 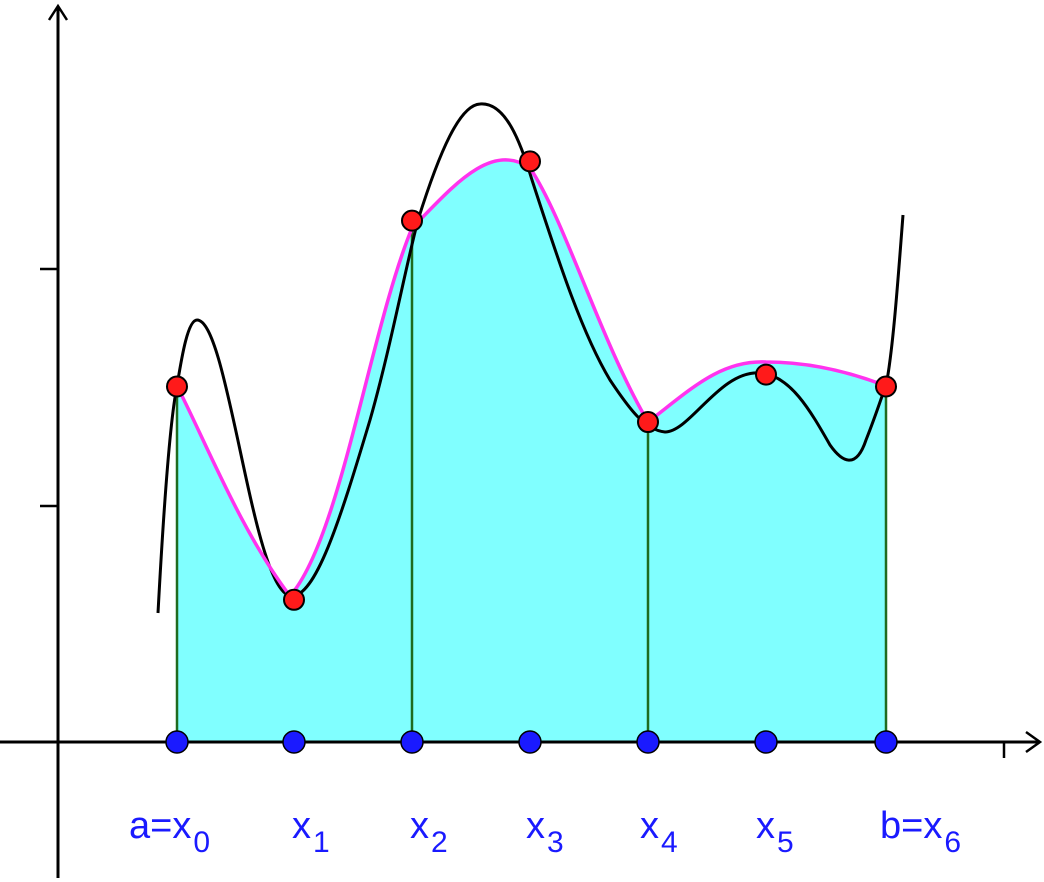 What do you see at coordinates (669, 842) in the screenshot?
I see `node-label-subscript: 4` at bounding box center [669, 842].